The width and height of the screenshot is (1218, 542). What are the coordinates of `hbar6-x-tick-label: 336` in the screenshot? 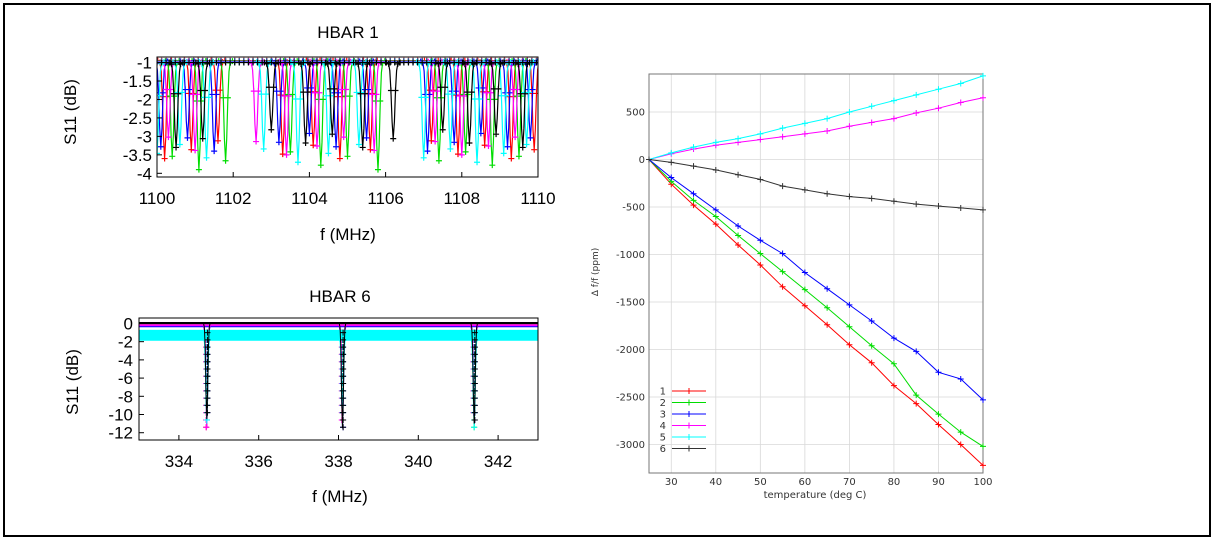 It's located at (259, 461).